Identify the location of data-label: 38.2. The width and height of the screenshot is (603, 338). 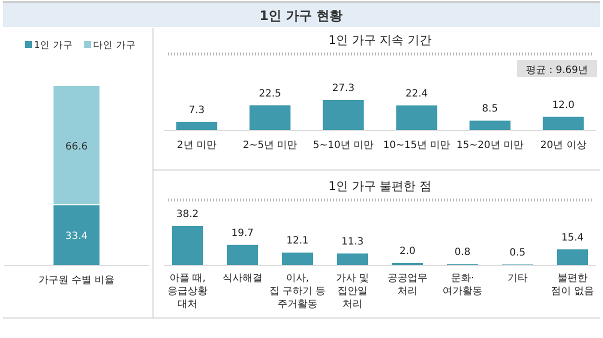
(187, 214).